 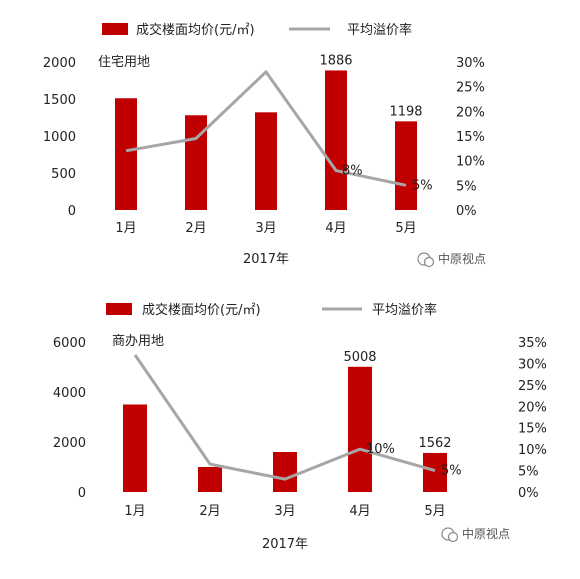 I want to click on y-left-tick-label: 4000, so click(x=69, y=393).